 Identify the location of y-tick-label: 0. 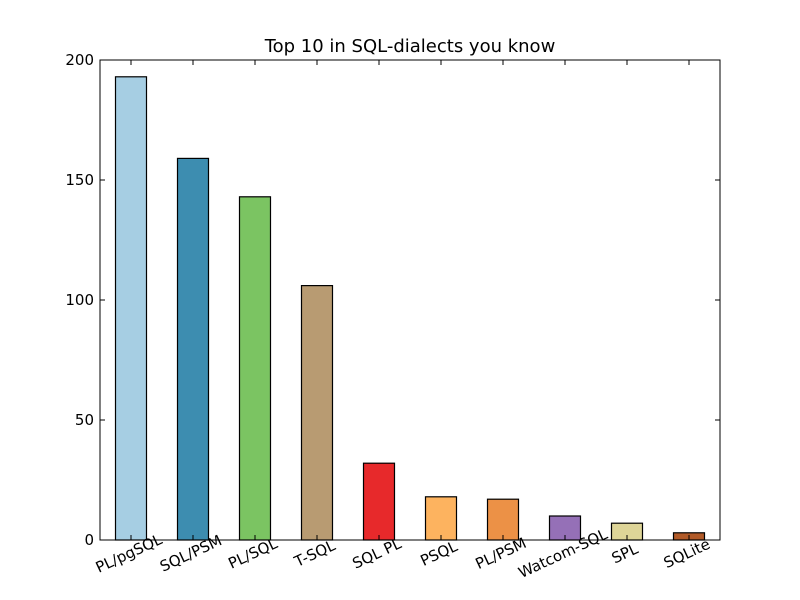
(89, 540).